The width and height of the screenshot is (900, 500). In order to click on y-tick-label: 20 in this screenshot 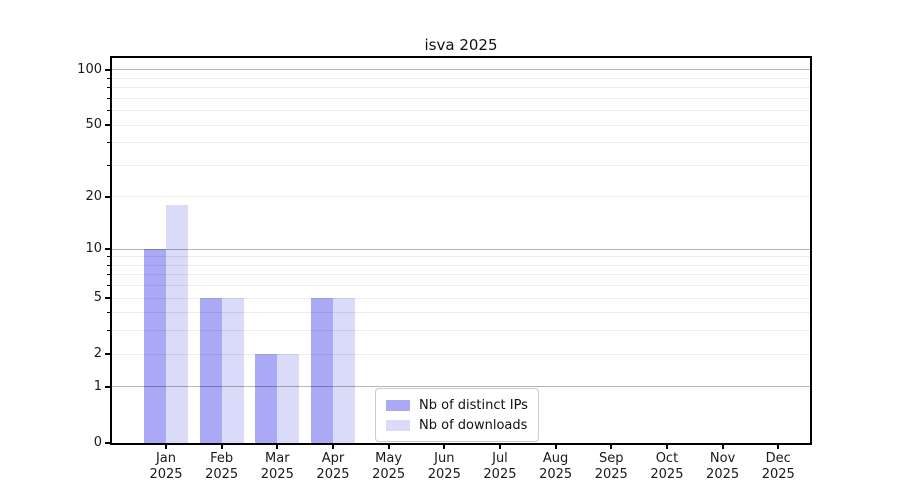, I will do `click(93, 196)`.